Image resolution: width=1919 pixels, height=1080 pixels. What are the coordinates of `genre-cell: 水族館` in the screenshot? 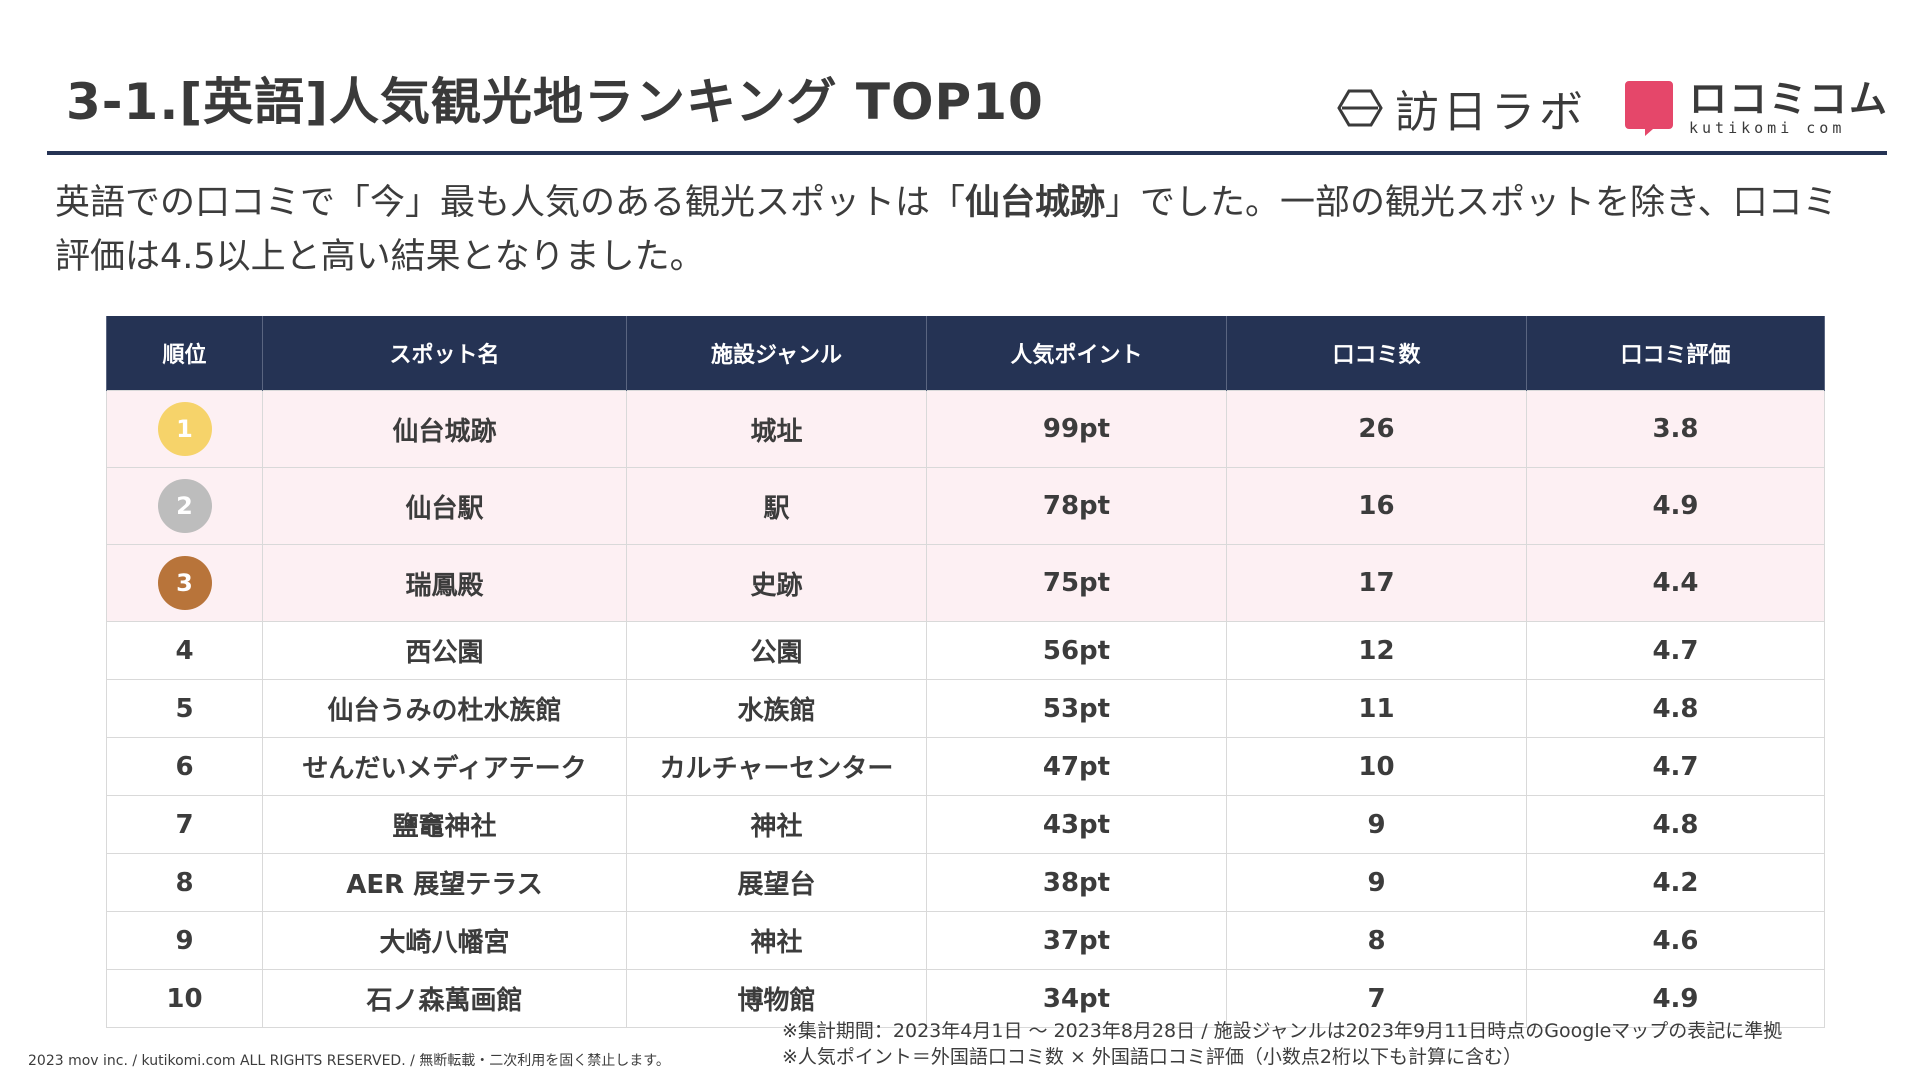 It's located at (776, 708).